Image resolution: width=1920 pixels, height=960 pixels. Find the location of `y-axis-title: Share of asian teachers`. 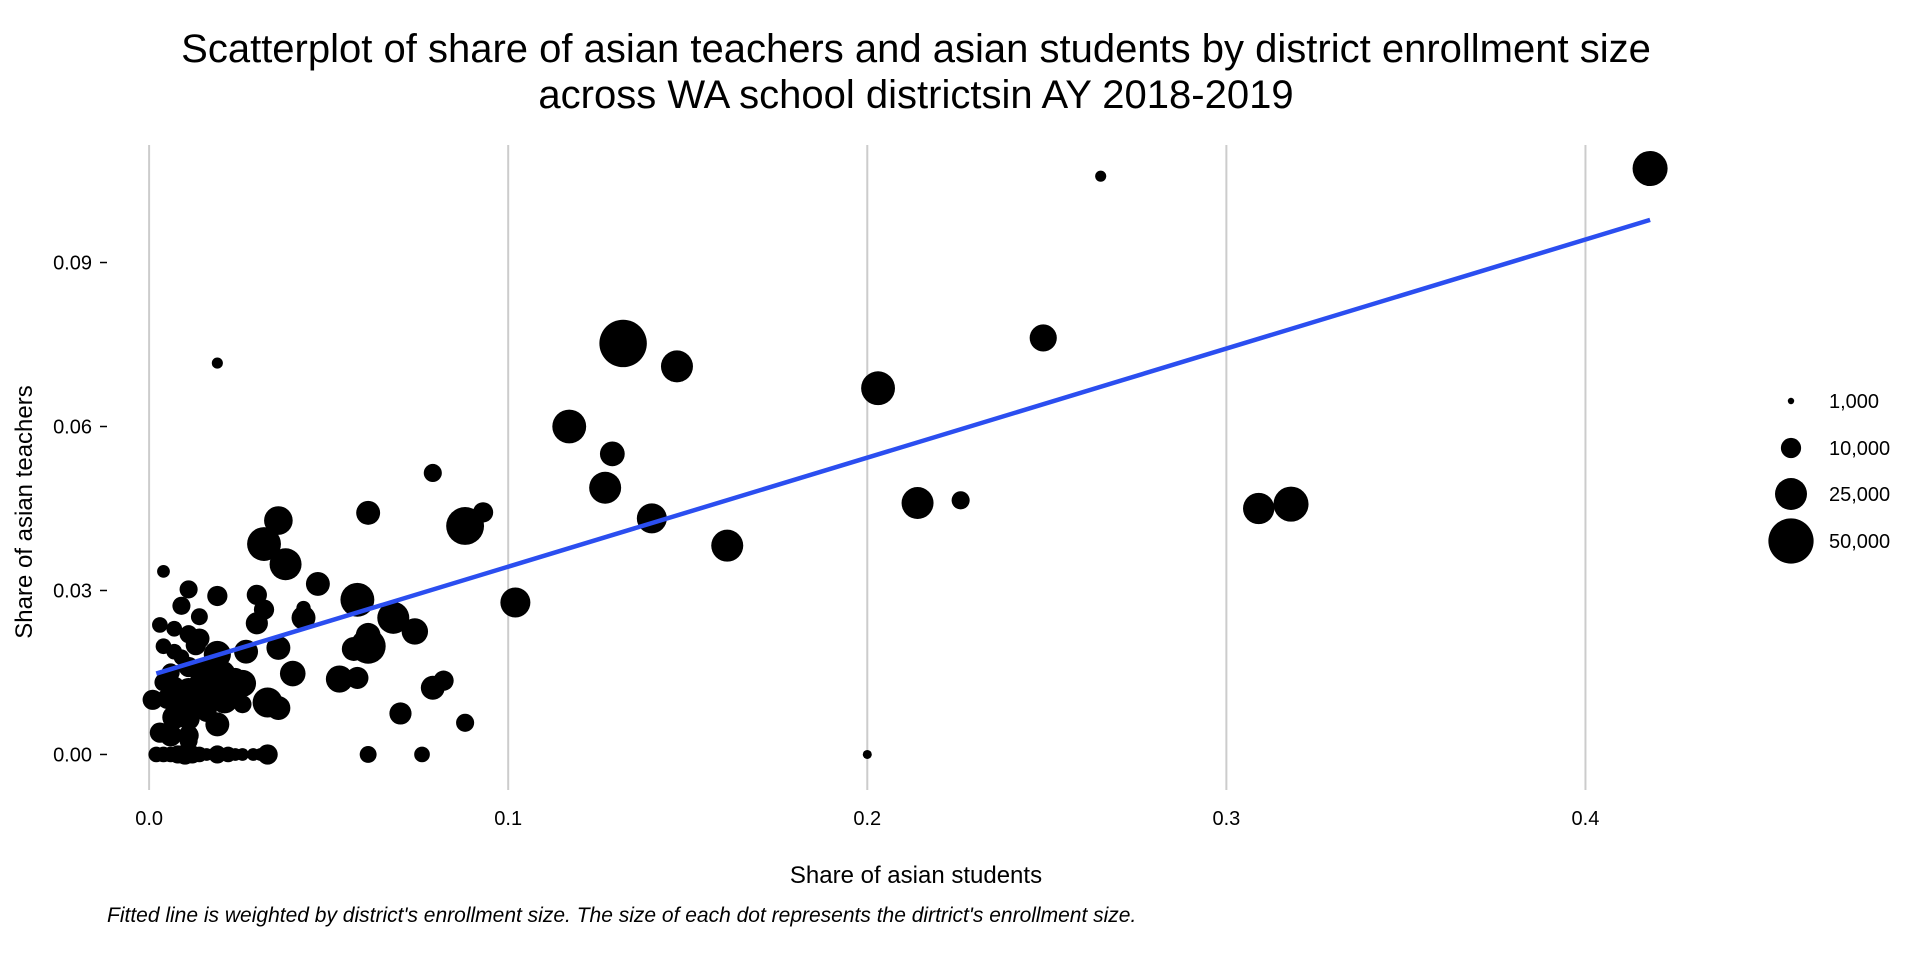

y-axis-title: Share of asian teachers is located at coordinates (24, 512).